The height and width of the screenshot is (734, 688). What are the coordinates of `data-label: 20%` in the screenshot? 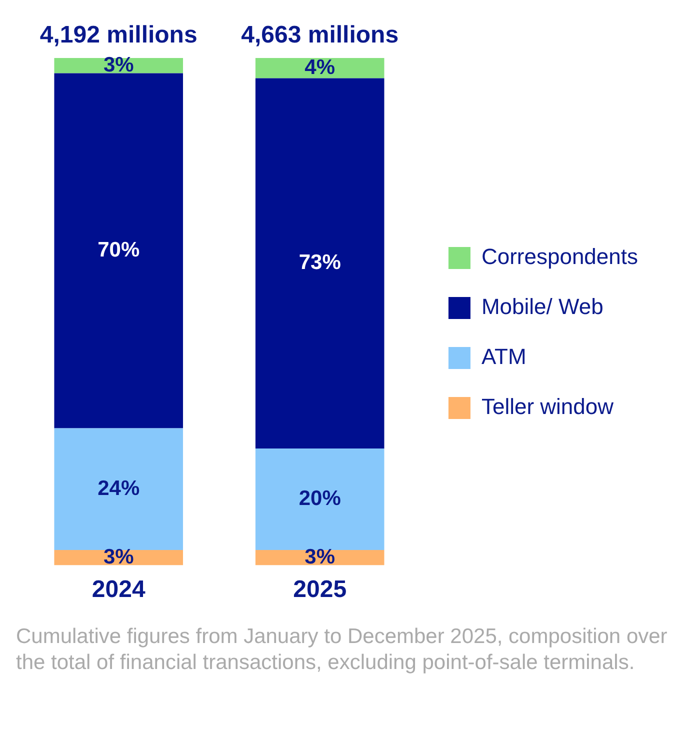 It's located at (320, 498).